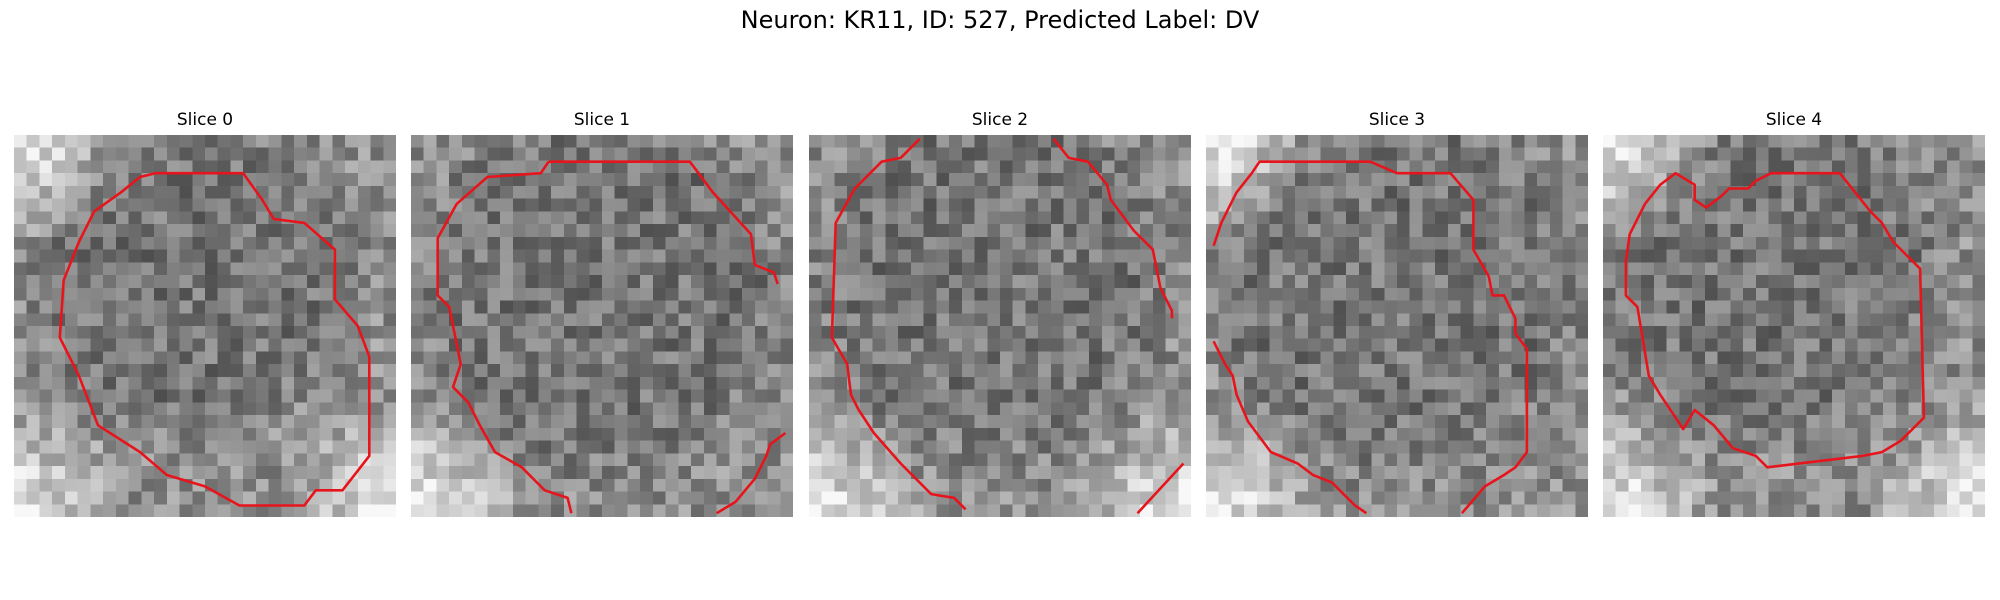 Image resolution: width=2000 pixels, height=600 pixels. I want to click on slice-panel-2: Slice 2, so click(1000, 312).